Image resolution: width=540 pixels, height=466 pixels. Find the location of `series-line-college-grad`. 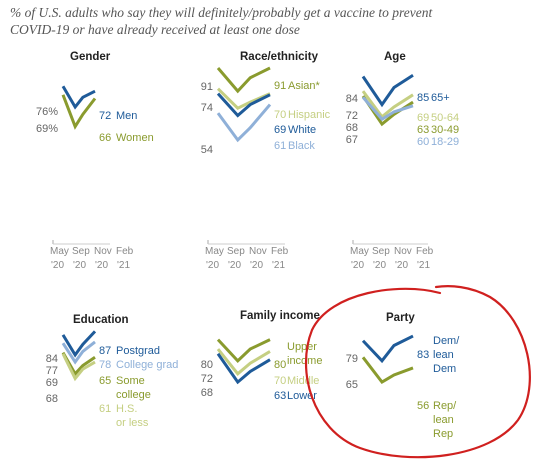

series-line-college-grad is located at coordinates (78, 352).